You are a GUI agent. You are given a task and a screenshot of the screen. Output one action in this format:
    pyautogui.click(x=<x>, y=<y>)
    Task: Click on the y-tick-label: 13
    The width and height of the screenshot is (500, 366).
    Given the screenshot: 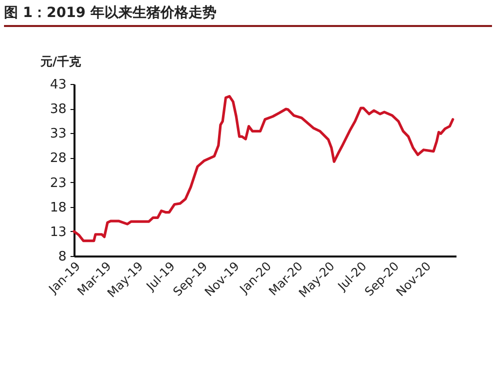 What is the action you would take?
    pyautogui.click(x=58, y=232)
    